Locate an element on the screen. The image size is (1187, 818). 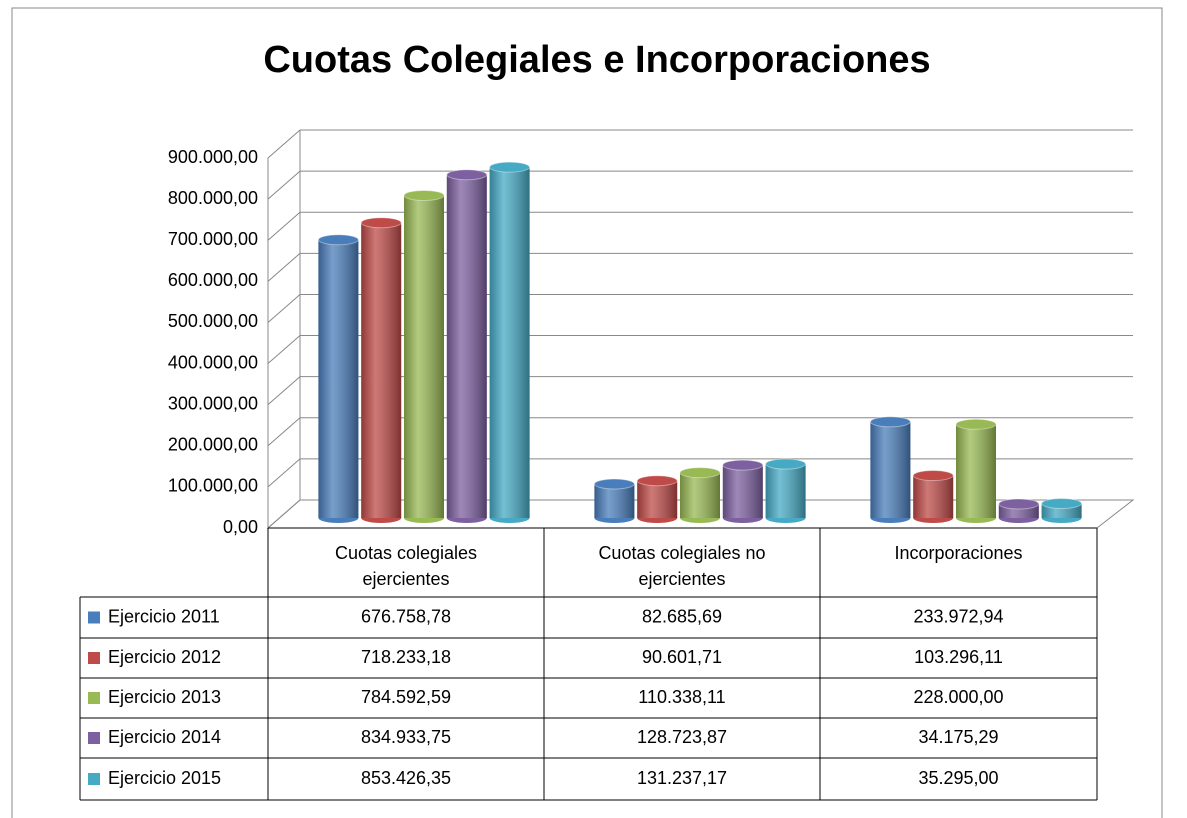
table-value: 131.237,17 is located at coordinates (682, 778).